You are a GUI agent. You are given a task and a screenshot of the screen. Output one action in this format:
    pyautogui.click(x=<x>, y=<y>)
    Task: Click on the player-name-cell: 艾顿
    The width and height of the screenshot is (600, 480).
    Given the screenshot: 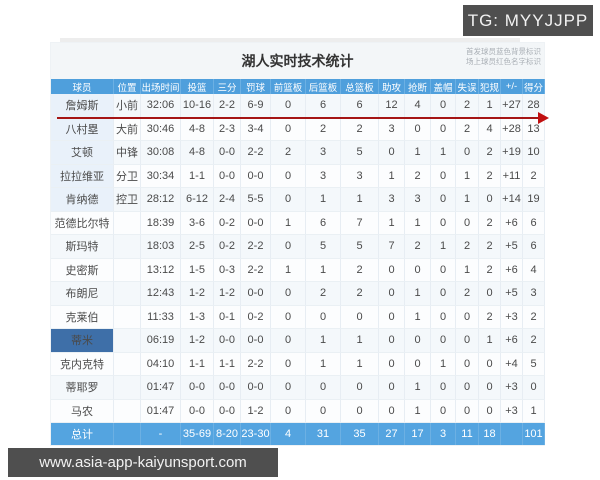 What is the action you would take?
    pyautogui.click(x=82, y=153)
    